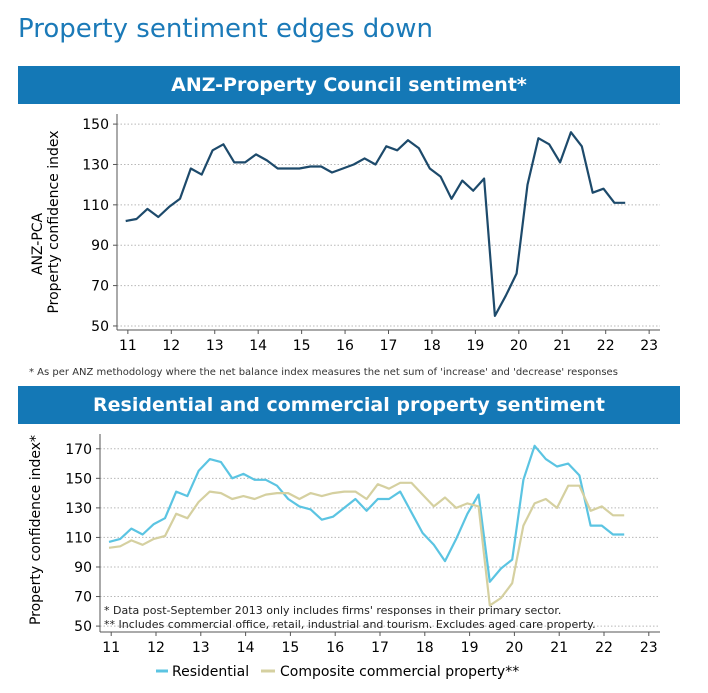 The image size is (708, 693). I want to click on legend-label-commercial: Composite commercial property**, so click(399, 672).